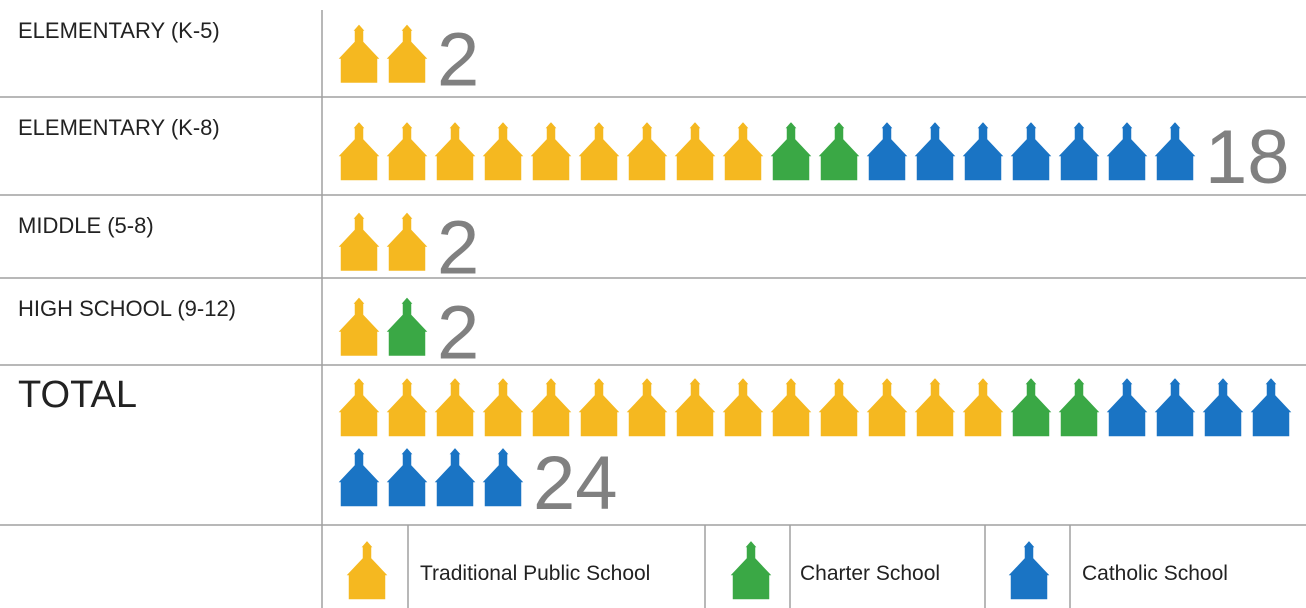  What do you see at coordinates (535, 573) in the screenshot?
I see `legend-label: Traditional Public School` at bounding box center [535, 573].